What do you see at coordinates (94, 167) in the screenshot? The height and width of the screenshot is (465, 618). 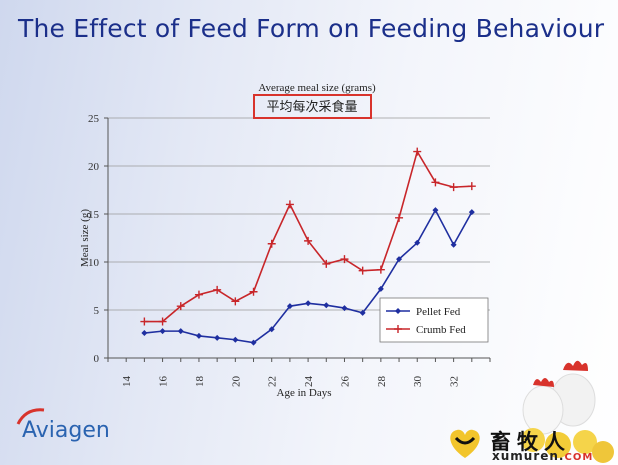 I see `y-tick-label: 20` at bounding box center [94, 167].